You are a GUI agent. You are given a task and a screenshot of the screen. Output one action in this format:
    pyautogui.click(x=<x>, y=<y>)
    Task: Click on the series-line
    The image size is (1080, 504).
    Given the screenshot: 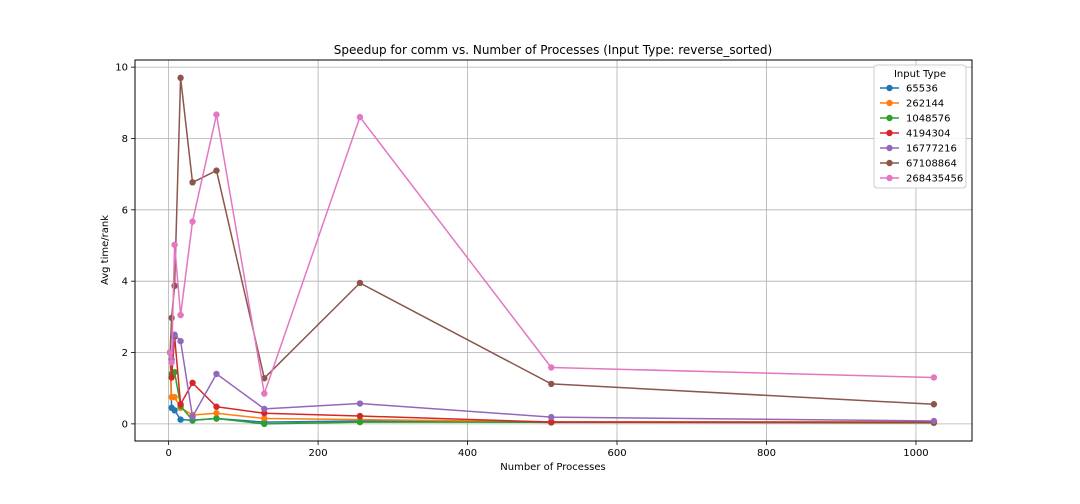 What is the action you would take?
    pyautogui.click(x=551, y=377)
    